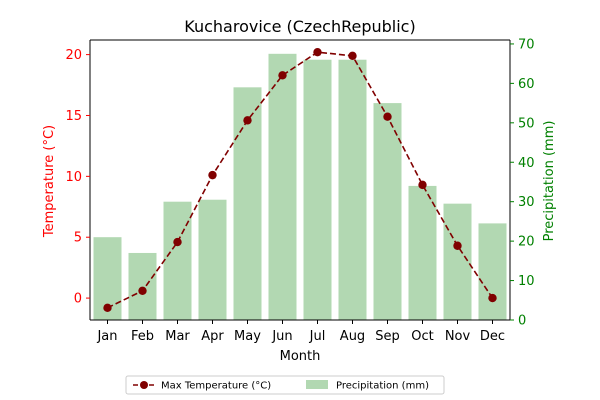 The width and height of the screenshot is (600, 400). Describe the element at coordinates (247, 120) in the screenshot. I see `temperature-point-may` at that location.